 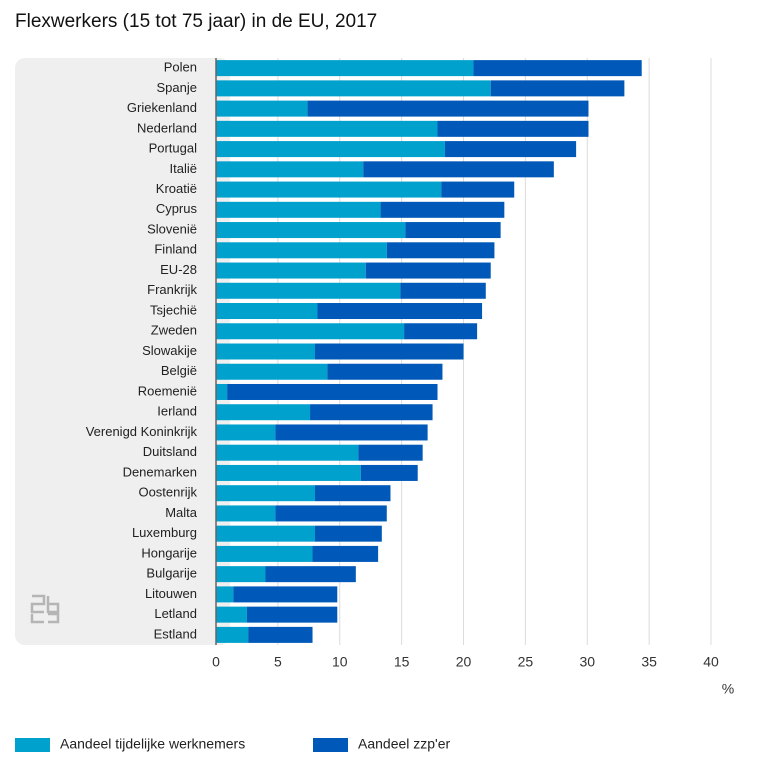 I want to click on y-tick-label: Litouwen, so click(x=171, y=593).